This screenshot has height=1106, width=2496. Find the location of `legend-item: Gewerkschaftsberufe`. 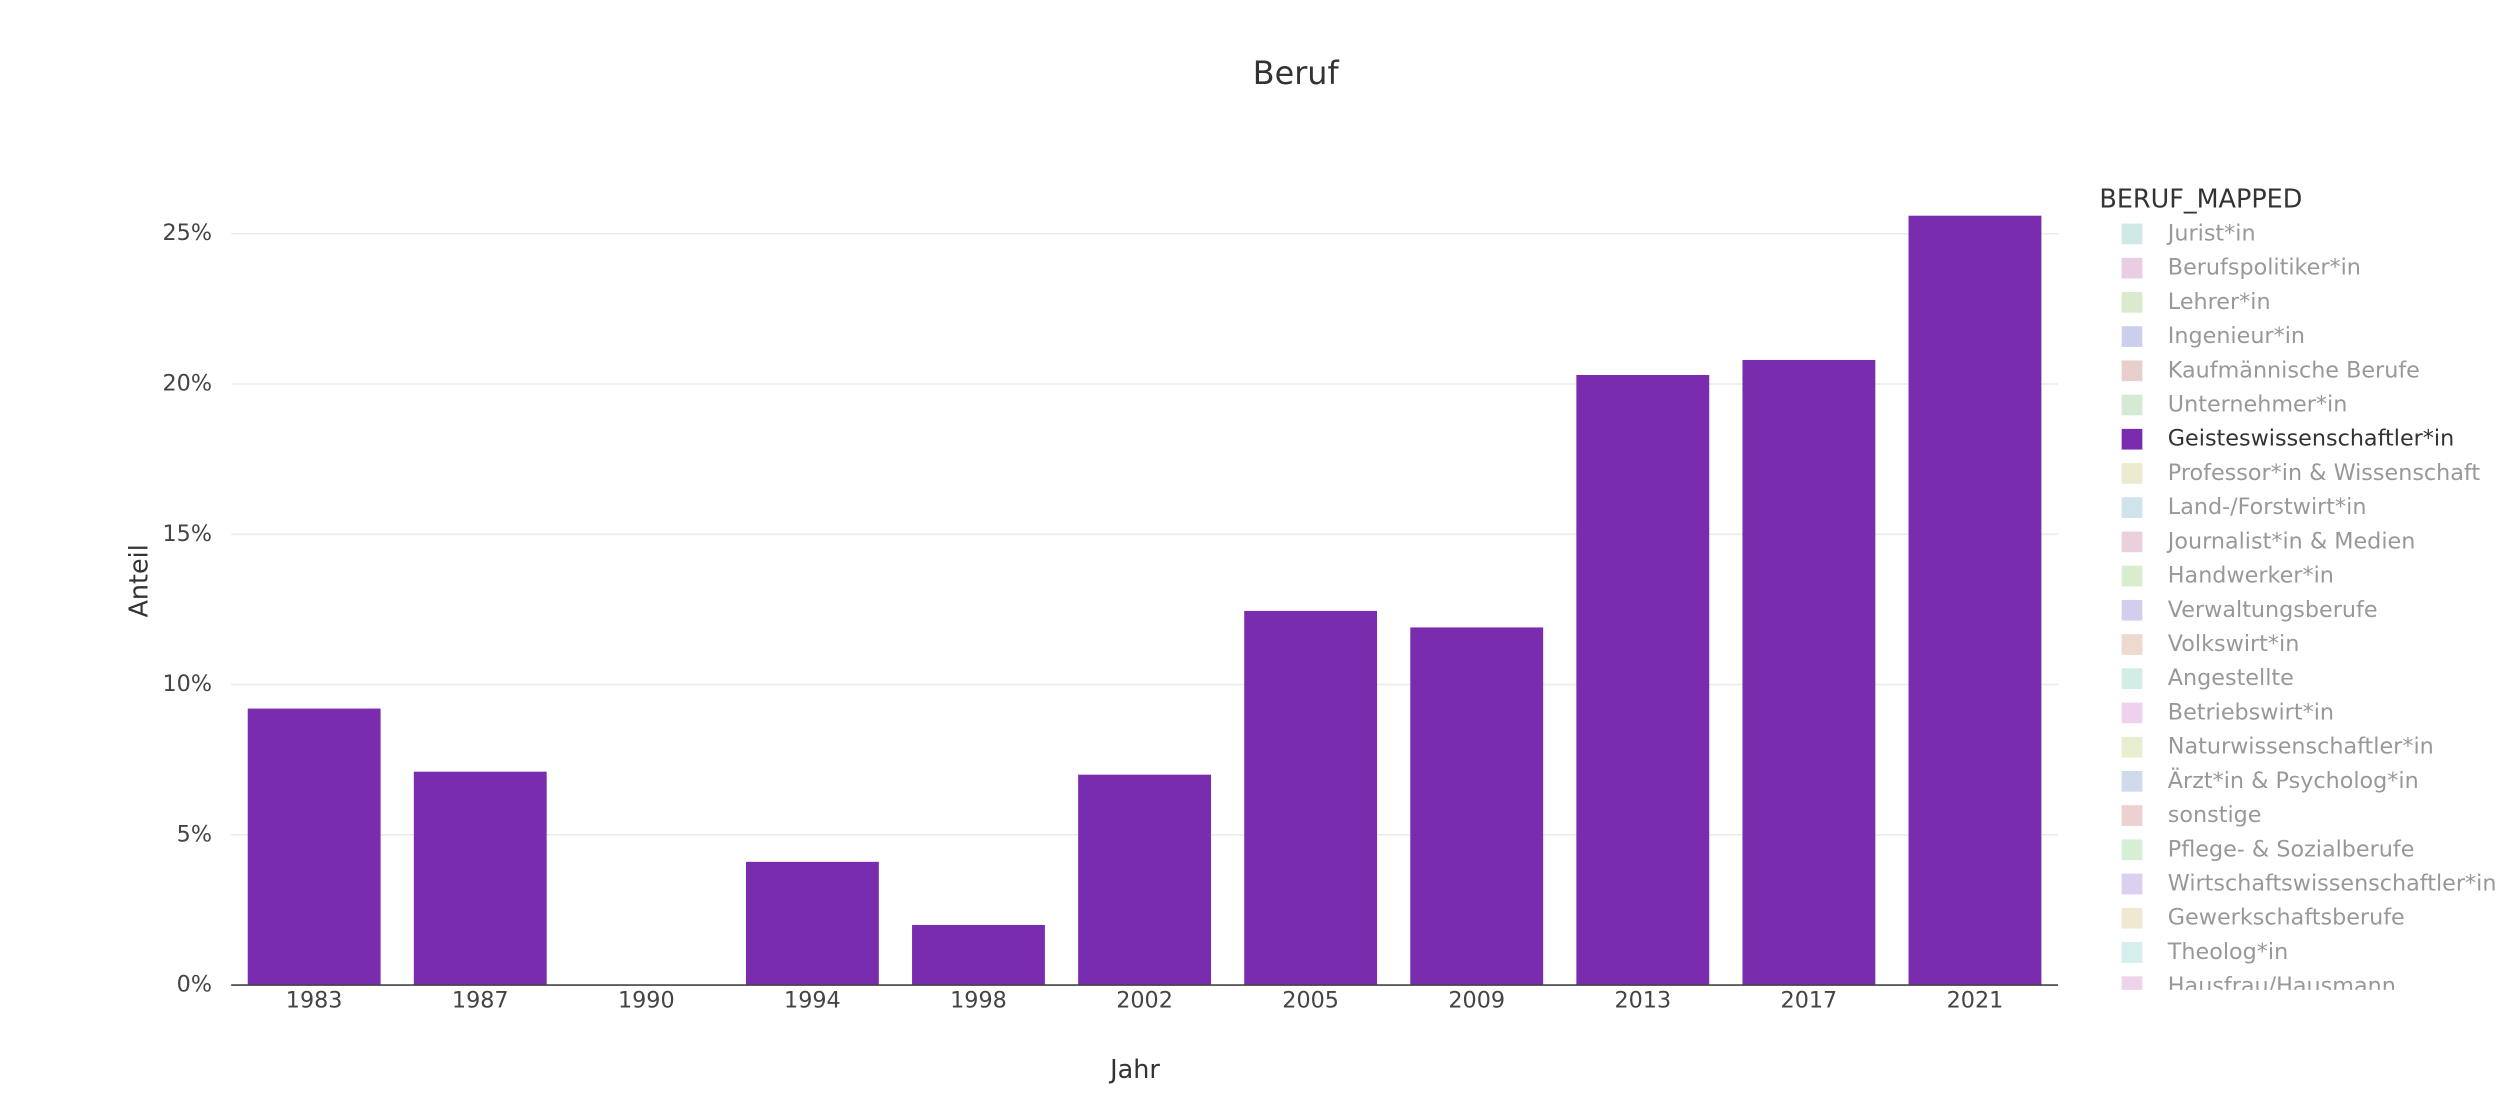

legend-item: Gewerkschaftsberufe is located at coordinates (2263, 918).